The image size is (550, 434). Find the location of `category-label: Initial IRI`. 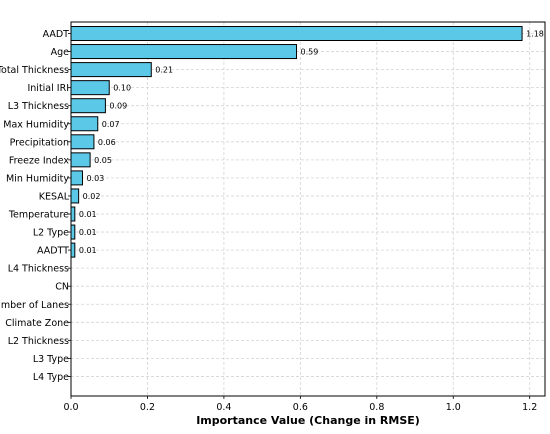

category-label: Initial IRI is located at coordinates (48, 88).